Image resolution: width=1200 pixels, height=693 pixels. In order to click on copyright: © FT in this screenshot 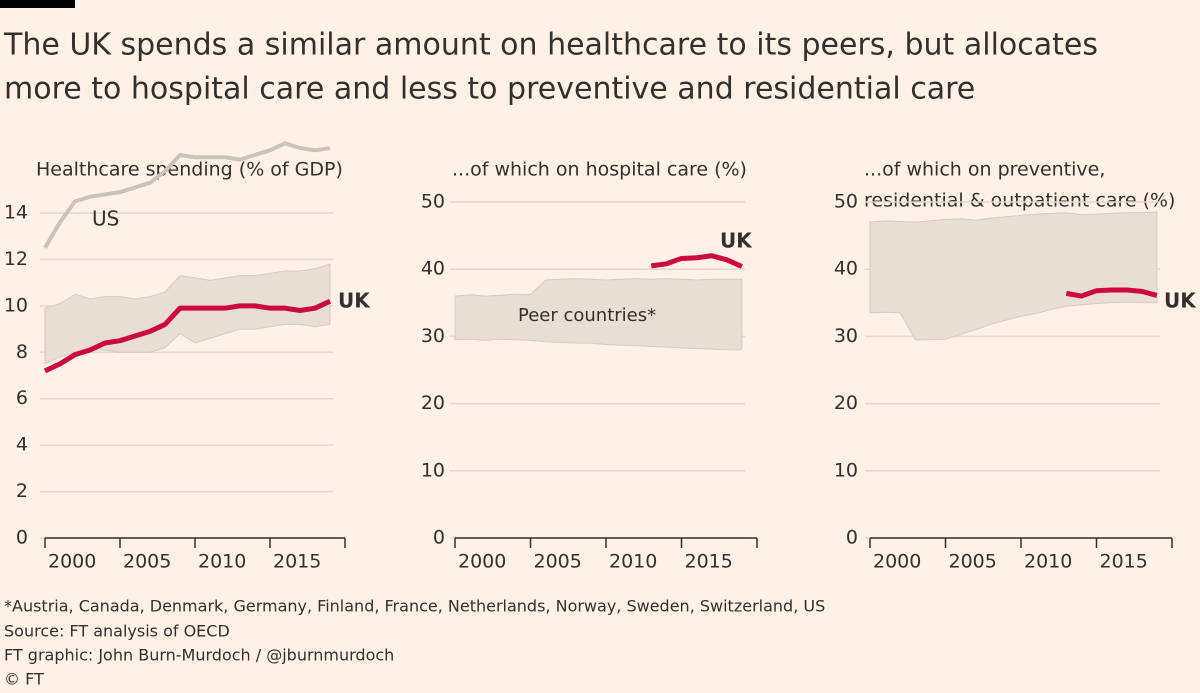, I will do `click(24, 679)`.